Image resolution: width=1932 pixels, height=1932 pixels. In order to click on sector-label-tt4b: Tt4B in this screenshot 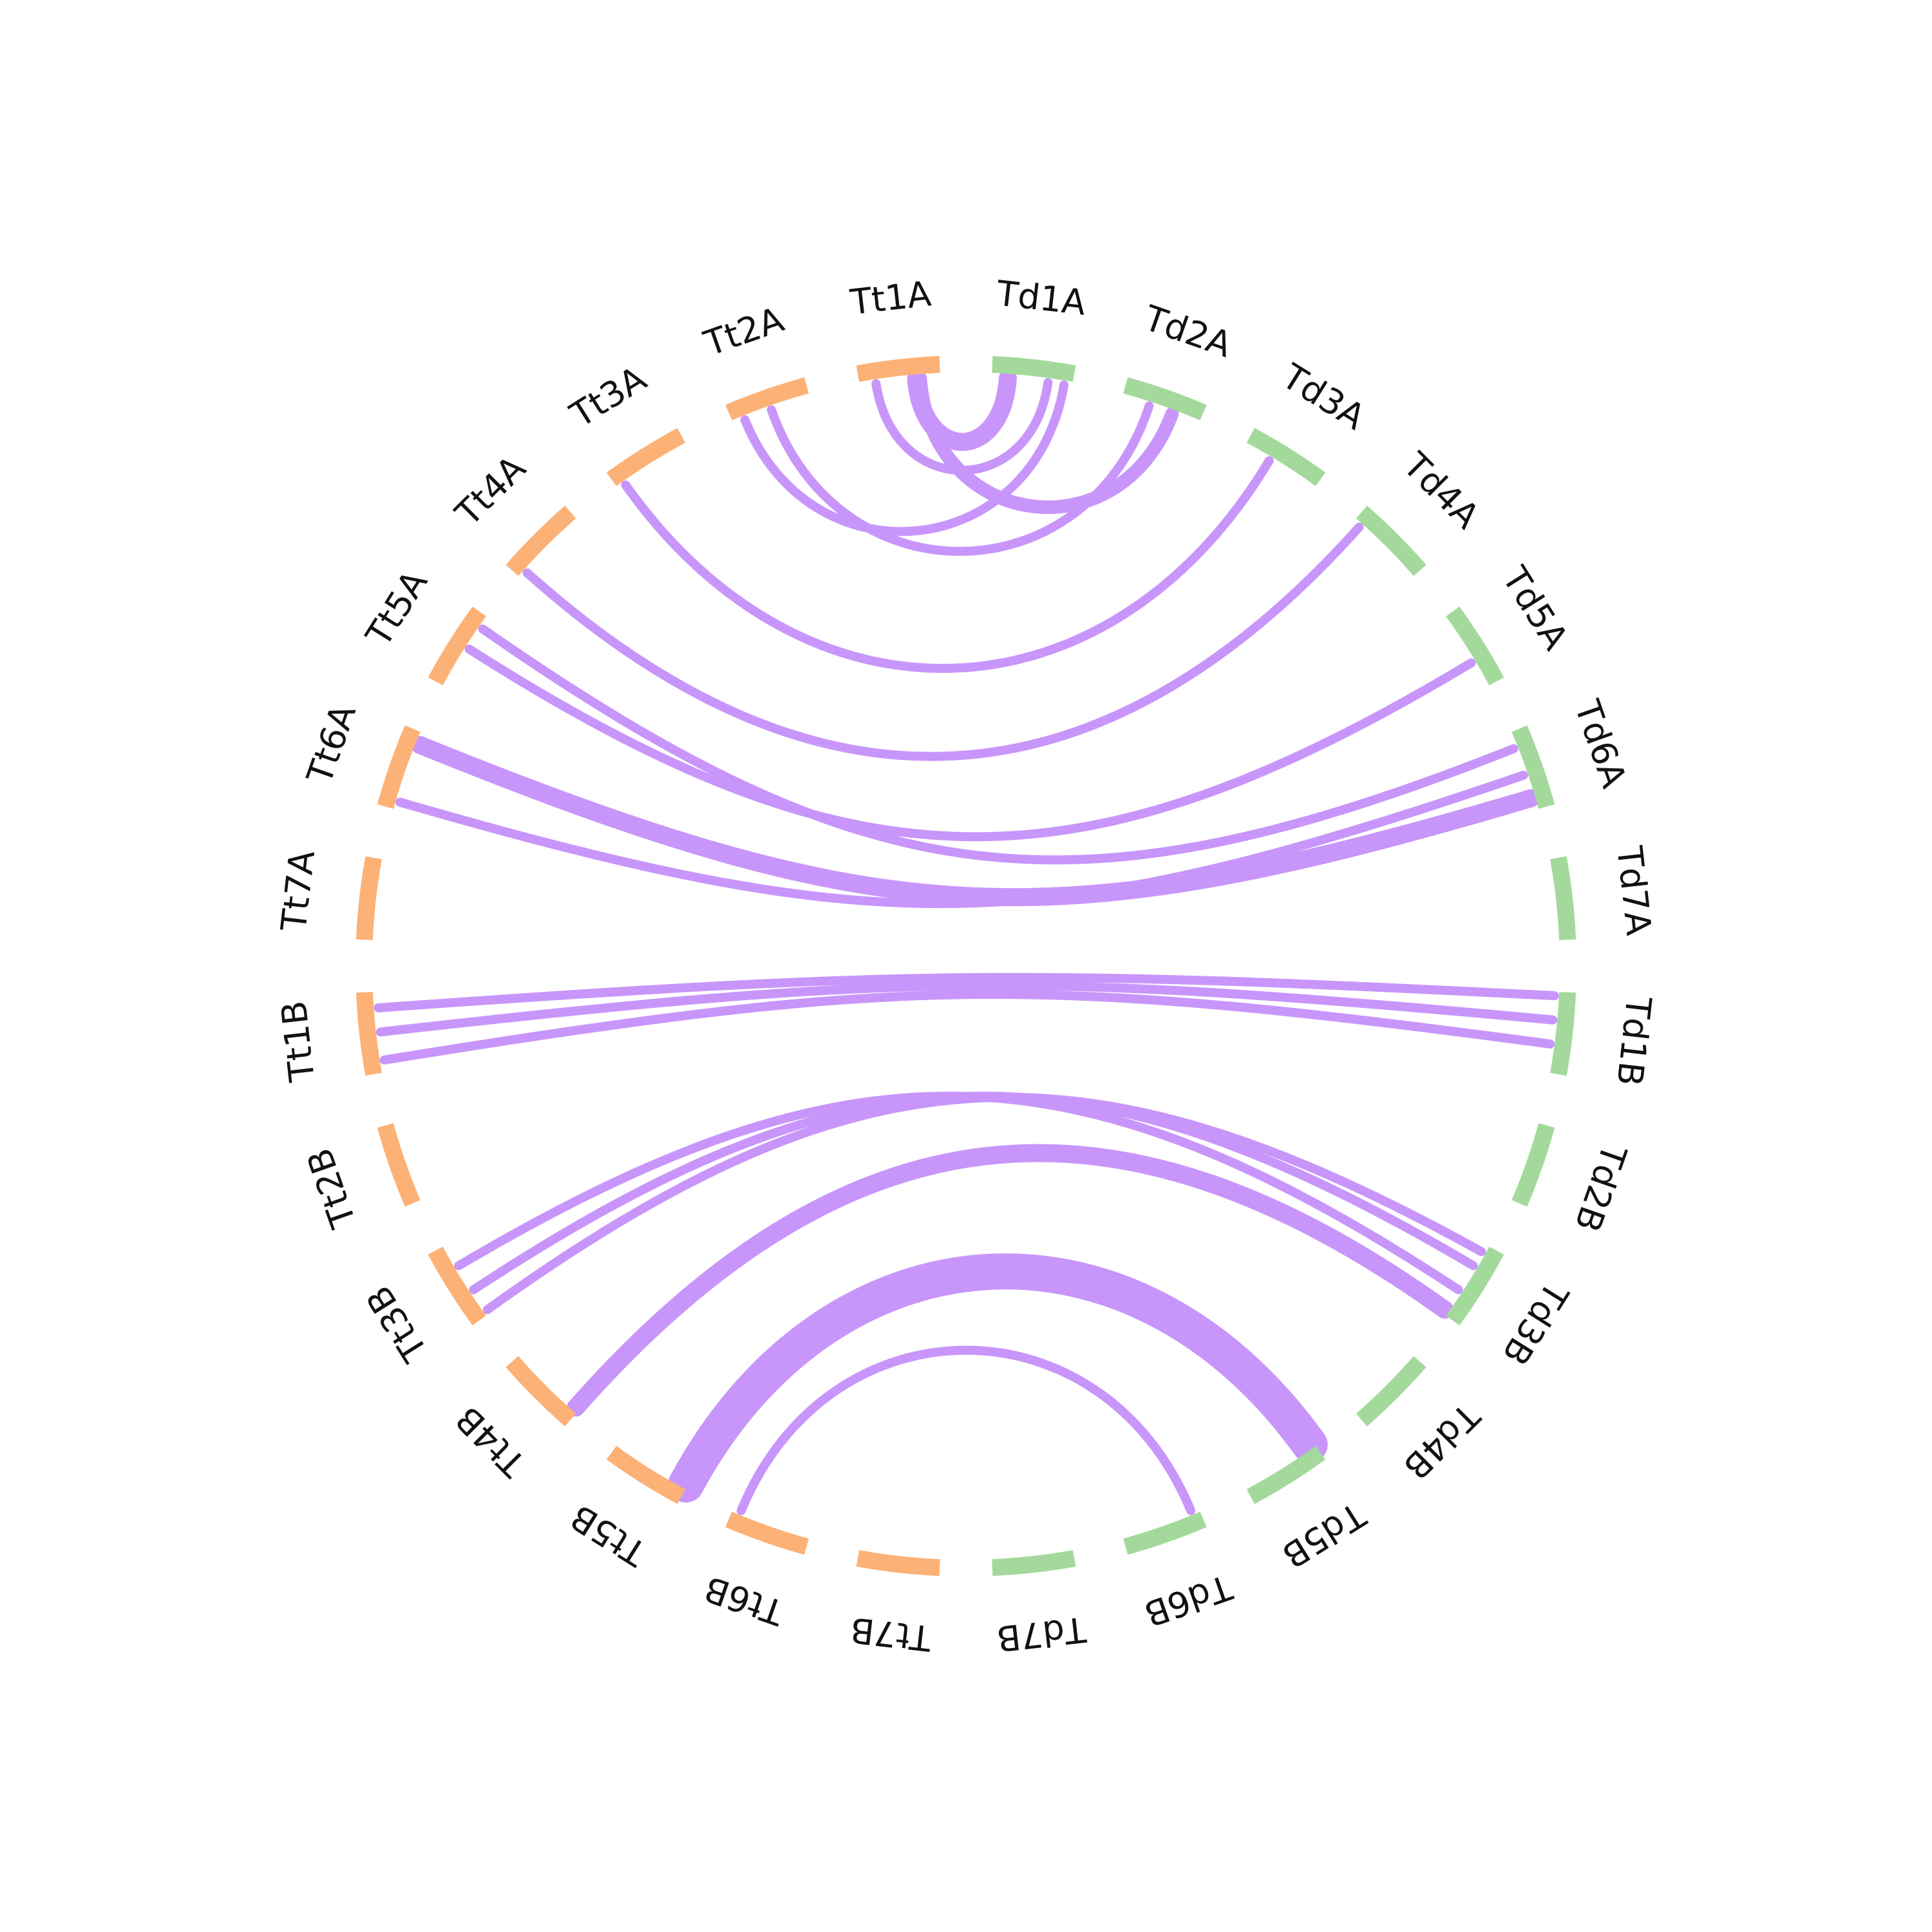, I will do `click(491, 1441)`.